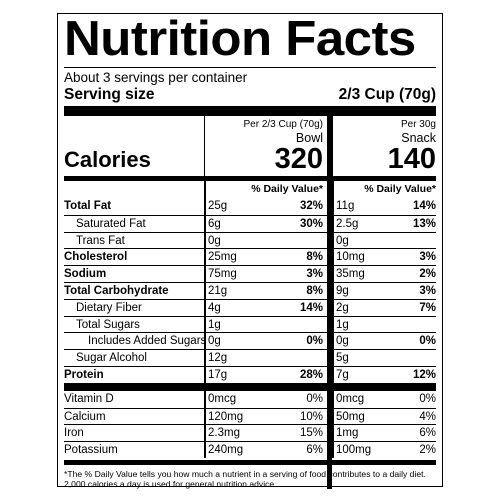 Image resolution: width=500 pixels, height=500 pixels. What do you see at coordinates (109, 94) in the screenshot?
I see `serving-size-label: Serving size` at bounding box center [109, 94].